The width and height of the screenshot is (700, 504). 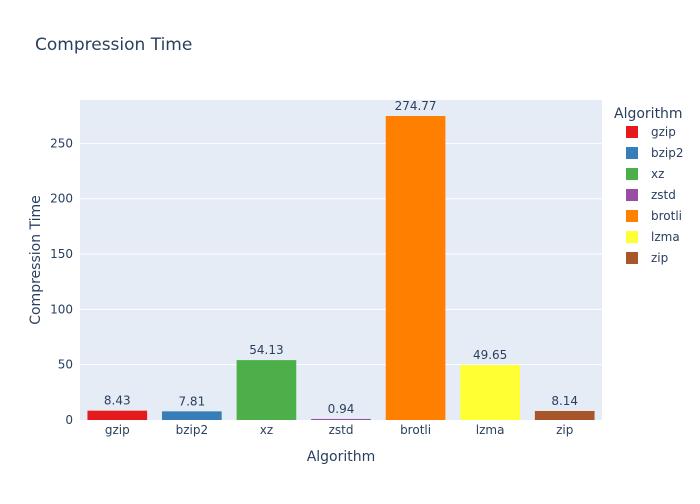 I want to click on legend-label-xz: xz, so click(x=657, y=174).